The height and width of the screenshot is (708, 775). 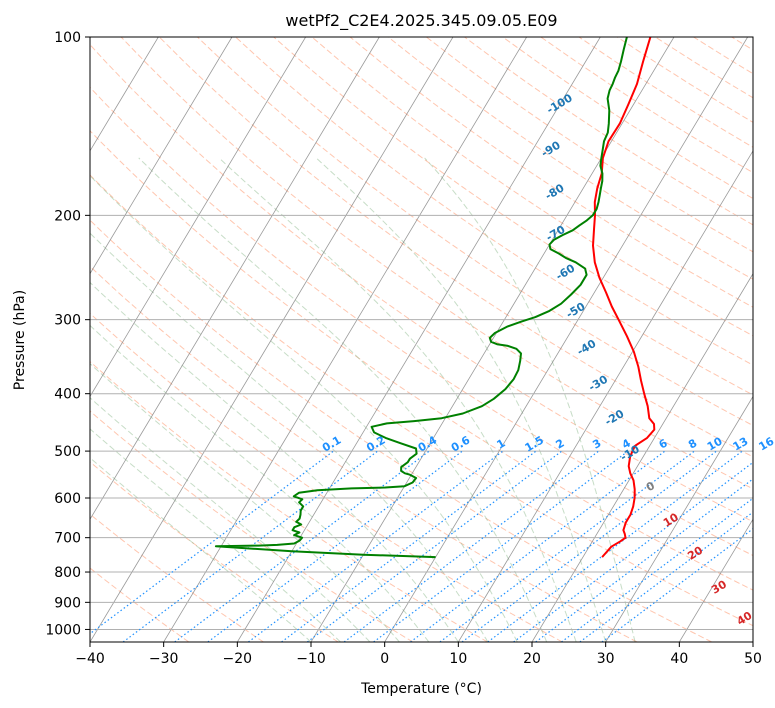 What do you see at coordinates (421, 689) in the screenshot?
I see `x-axis-label: Temperature (°C)` at bounding box center [421, 689].